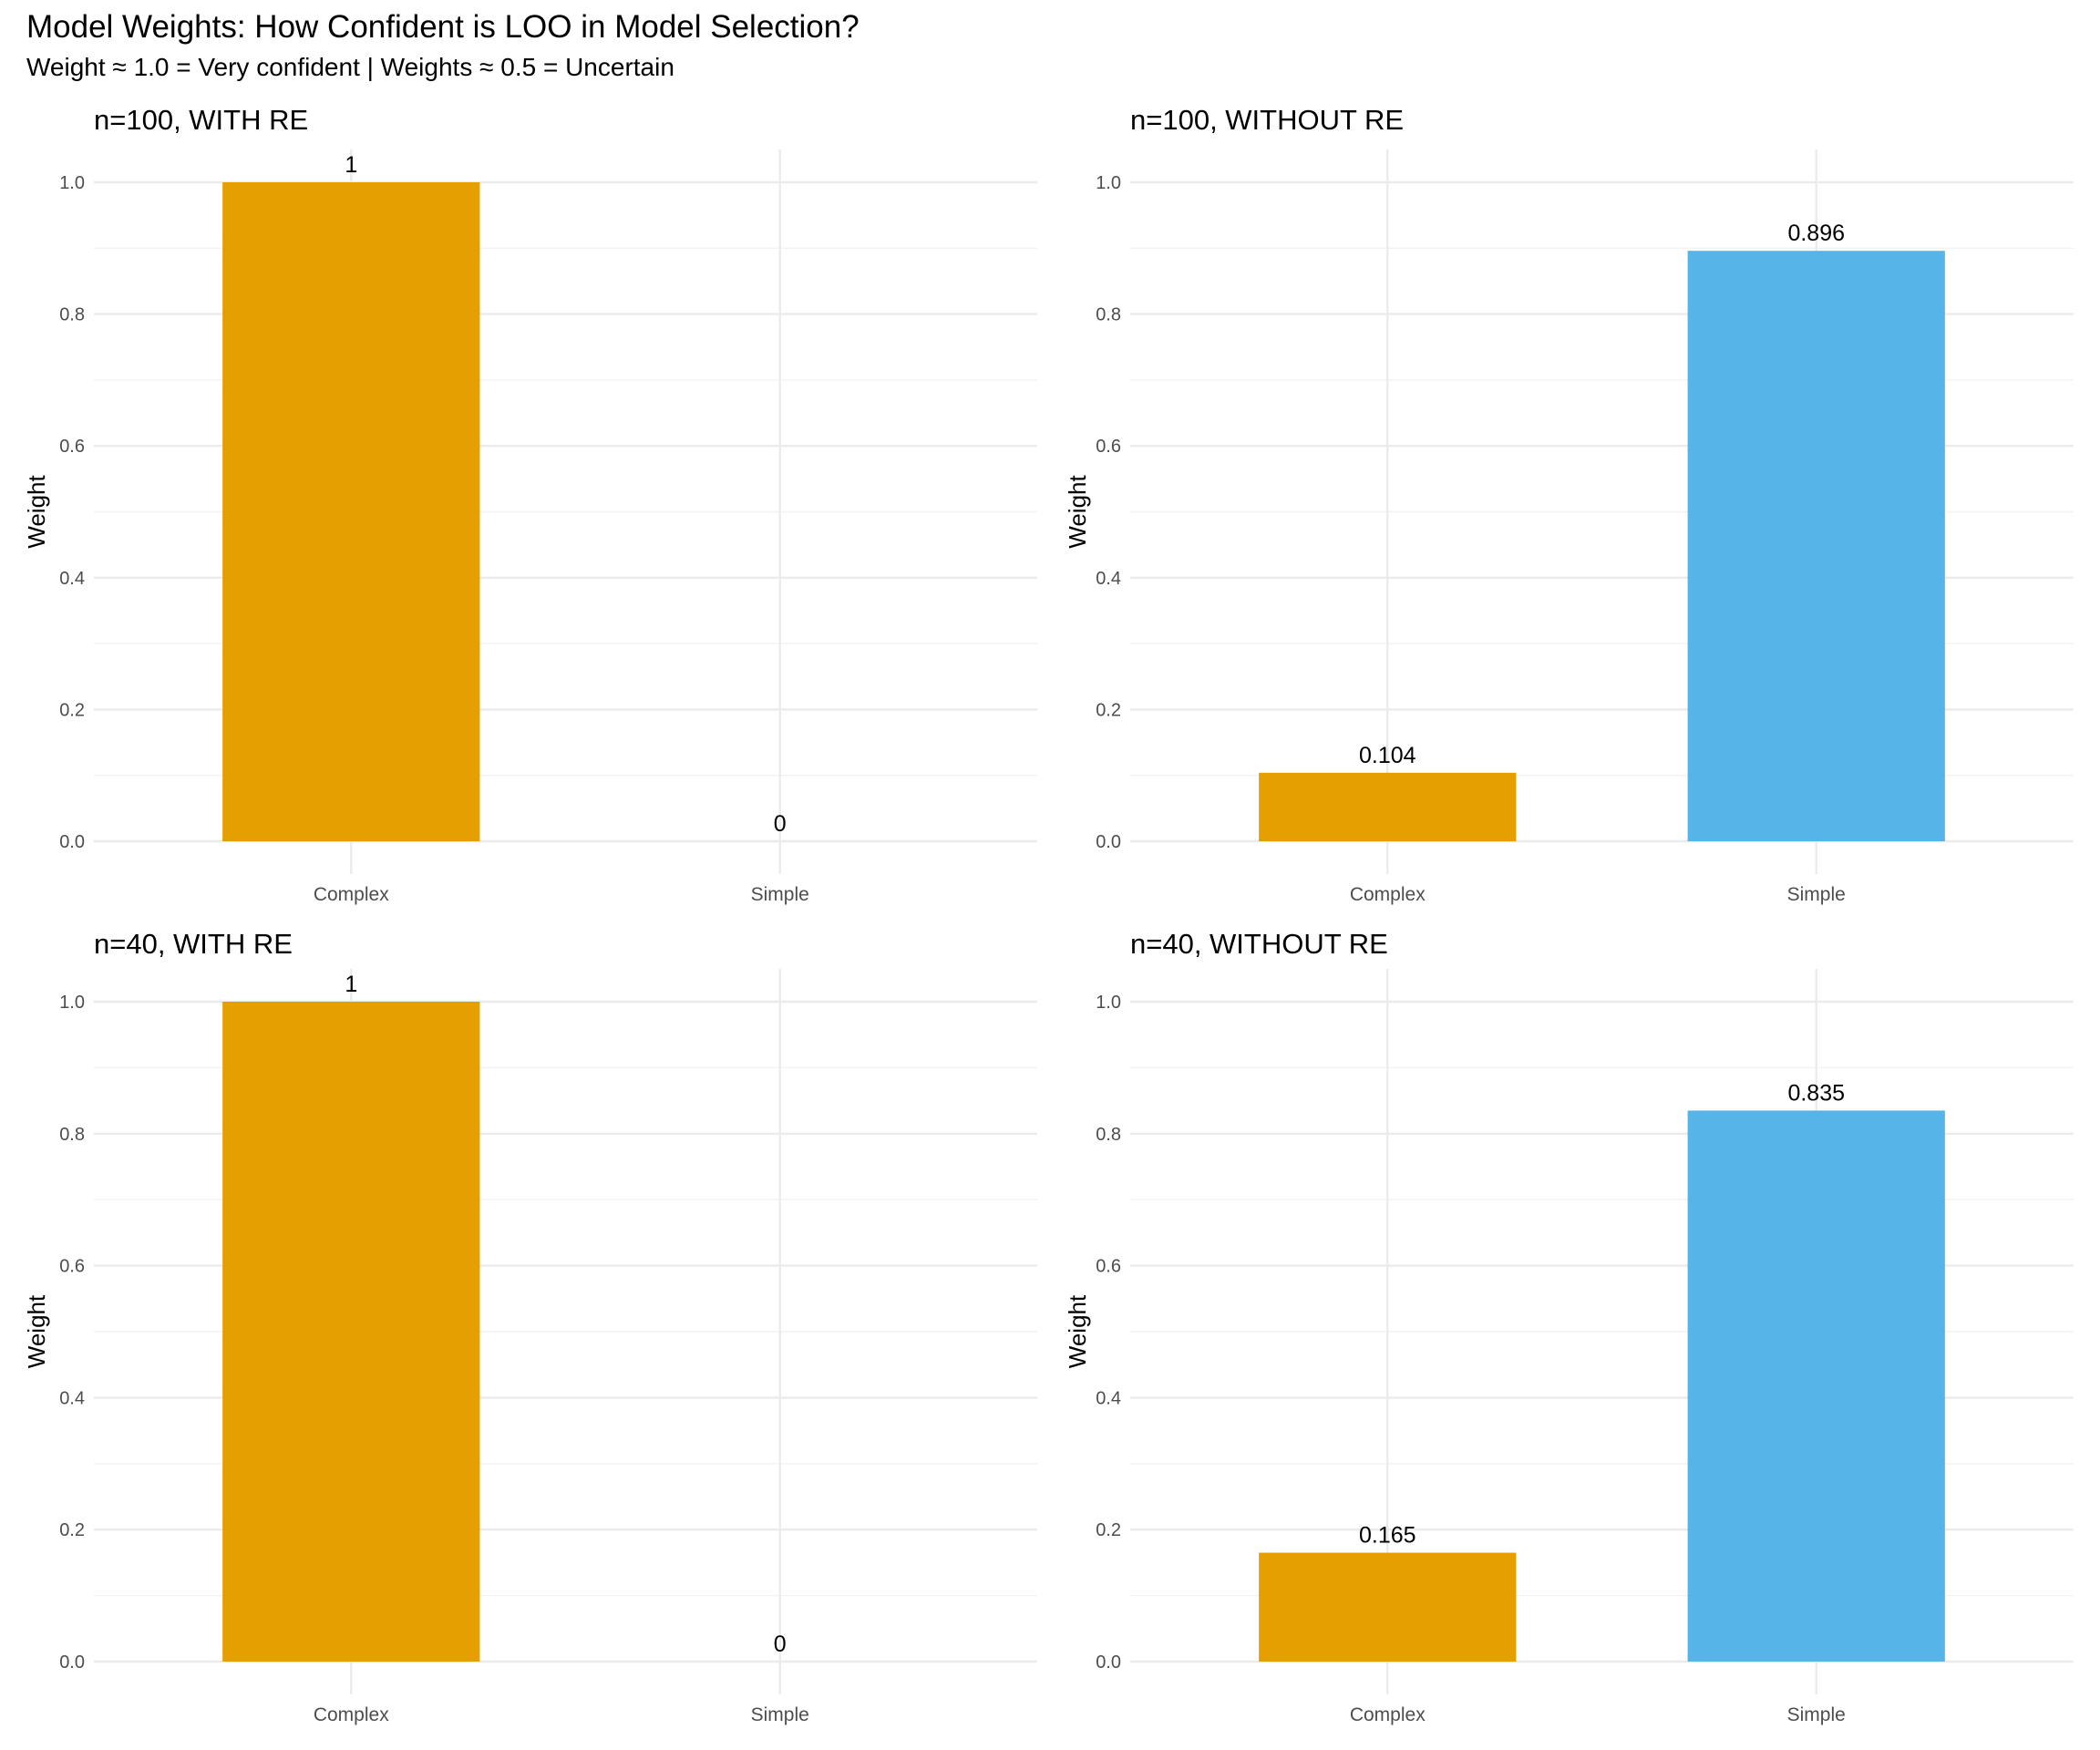  What do you see at coordinates (201, 120) in the screenshot?
I see `panel-title: n=100, WITH RE` at bounding box center [201, 120].